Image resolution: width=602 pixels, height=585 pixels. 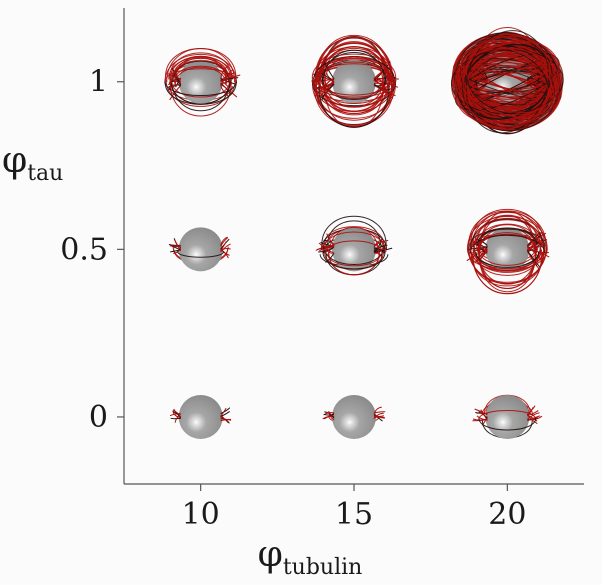 What do you see at coordinates (84, 249) in the screenshot?
I see `y-tick-label: 0.5` at bounding box center [84, 249].